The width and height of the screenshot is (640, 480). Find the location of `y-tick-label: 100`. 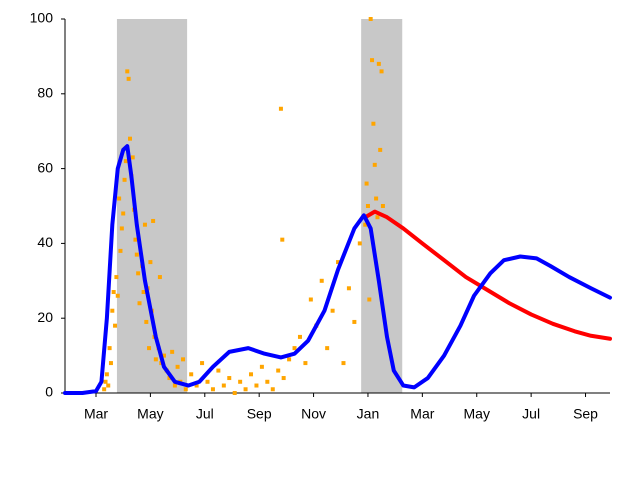

y-tick-label: 100 is located at coordinates (42, 18).